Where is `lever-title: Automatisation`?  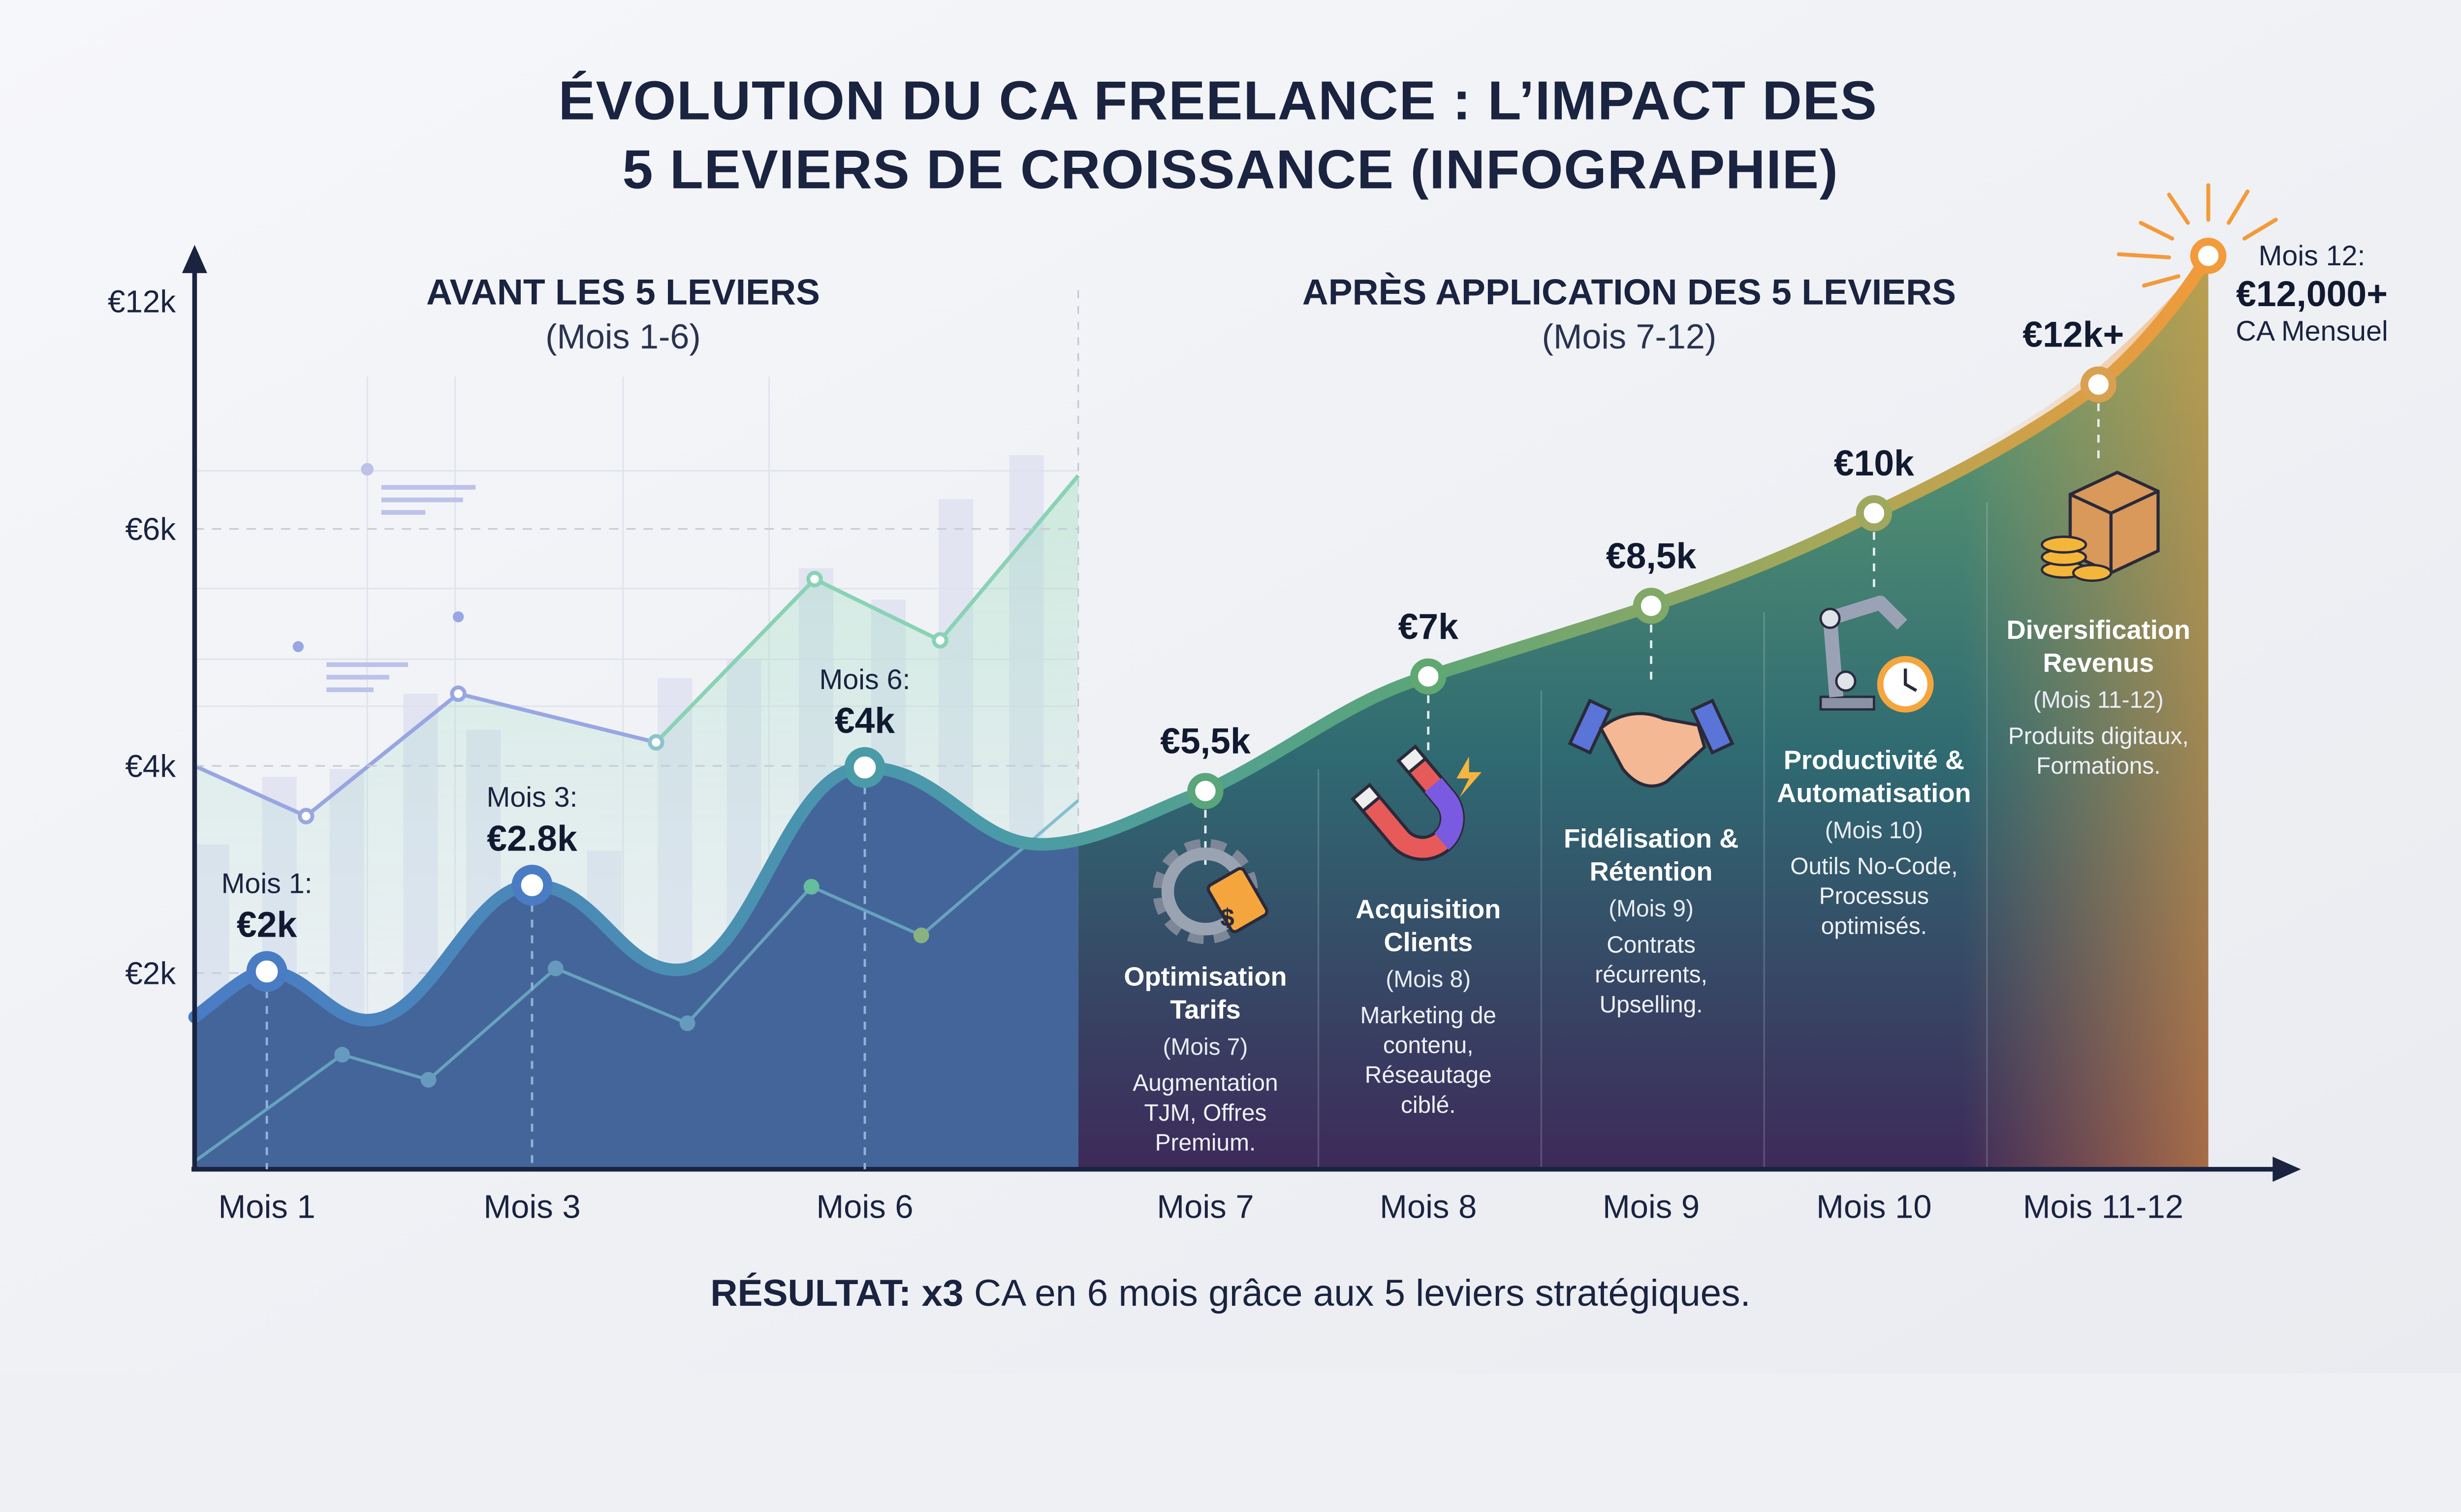 lever-title: Automatisation is located at coordinates (1874, 793).